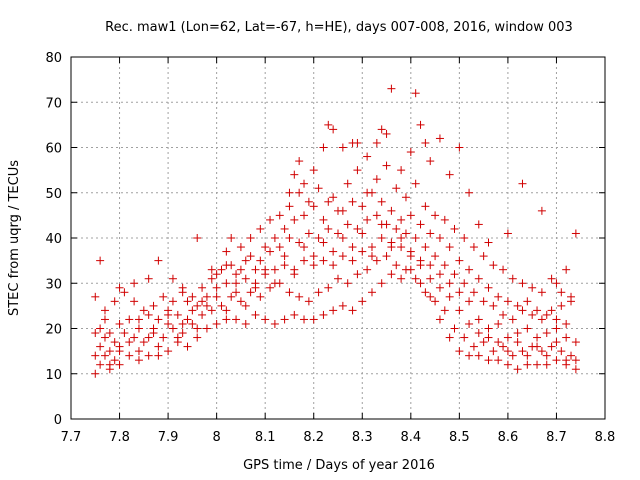  Describe the element at coordinates (53, 58) in the screenshot. I see `y-tick-label: 80` at that location.